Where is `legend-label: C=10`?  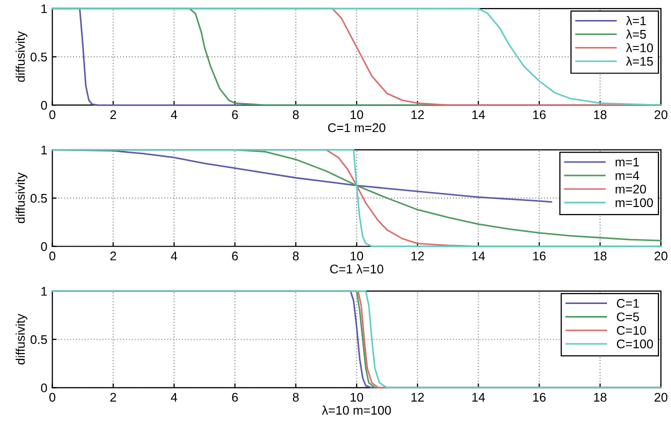
legend-label: C=10 is located at coordinates (631, 330).